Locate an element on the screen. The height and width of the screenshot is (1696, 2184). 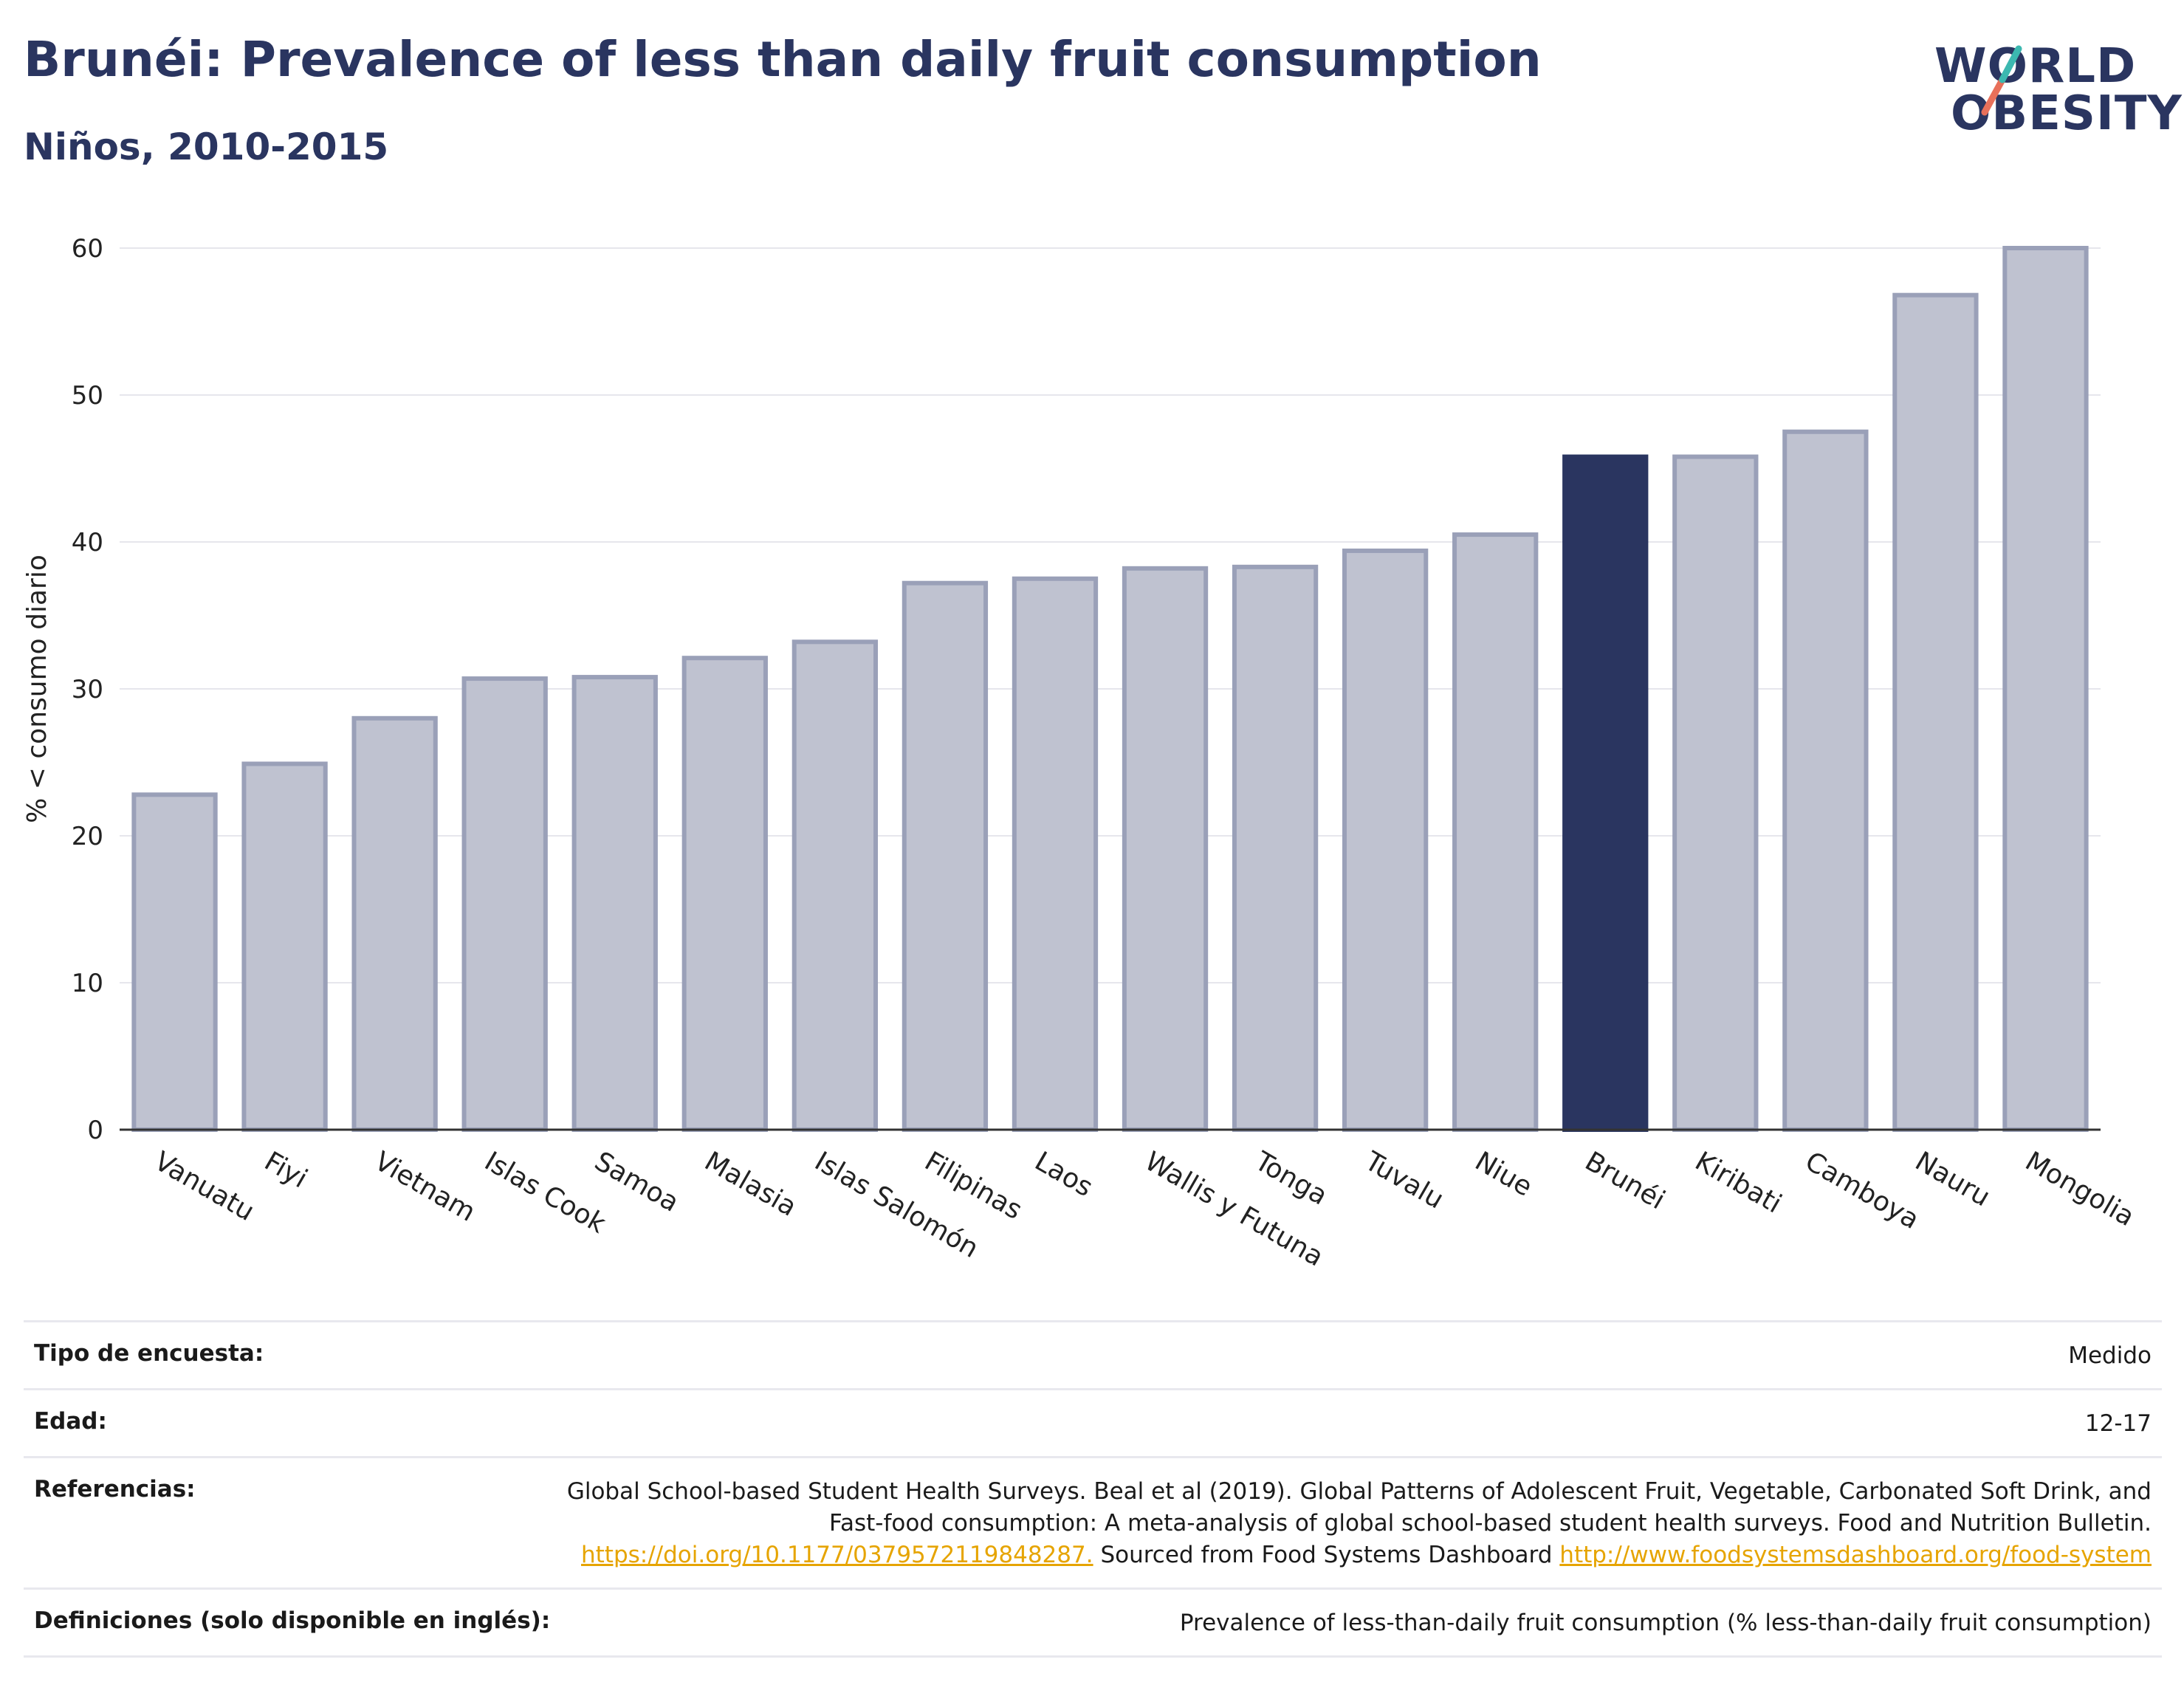
bar-niue is located at coordinates (1495, 832).